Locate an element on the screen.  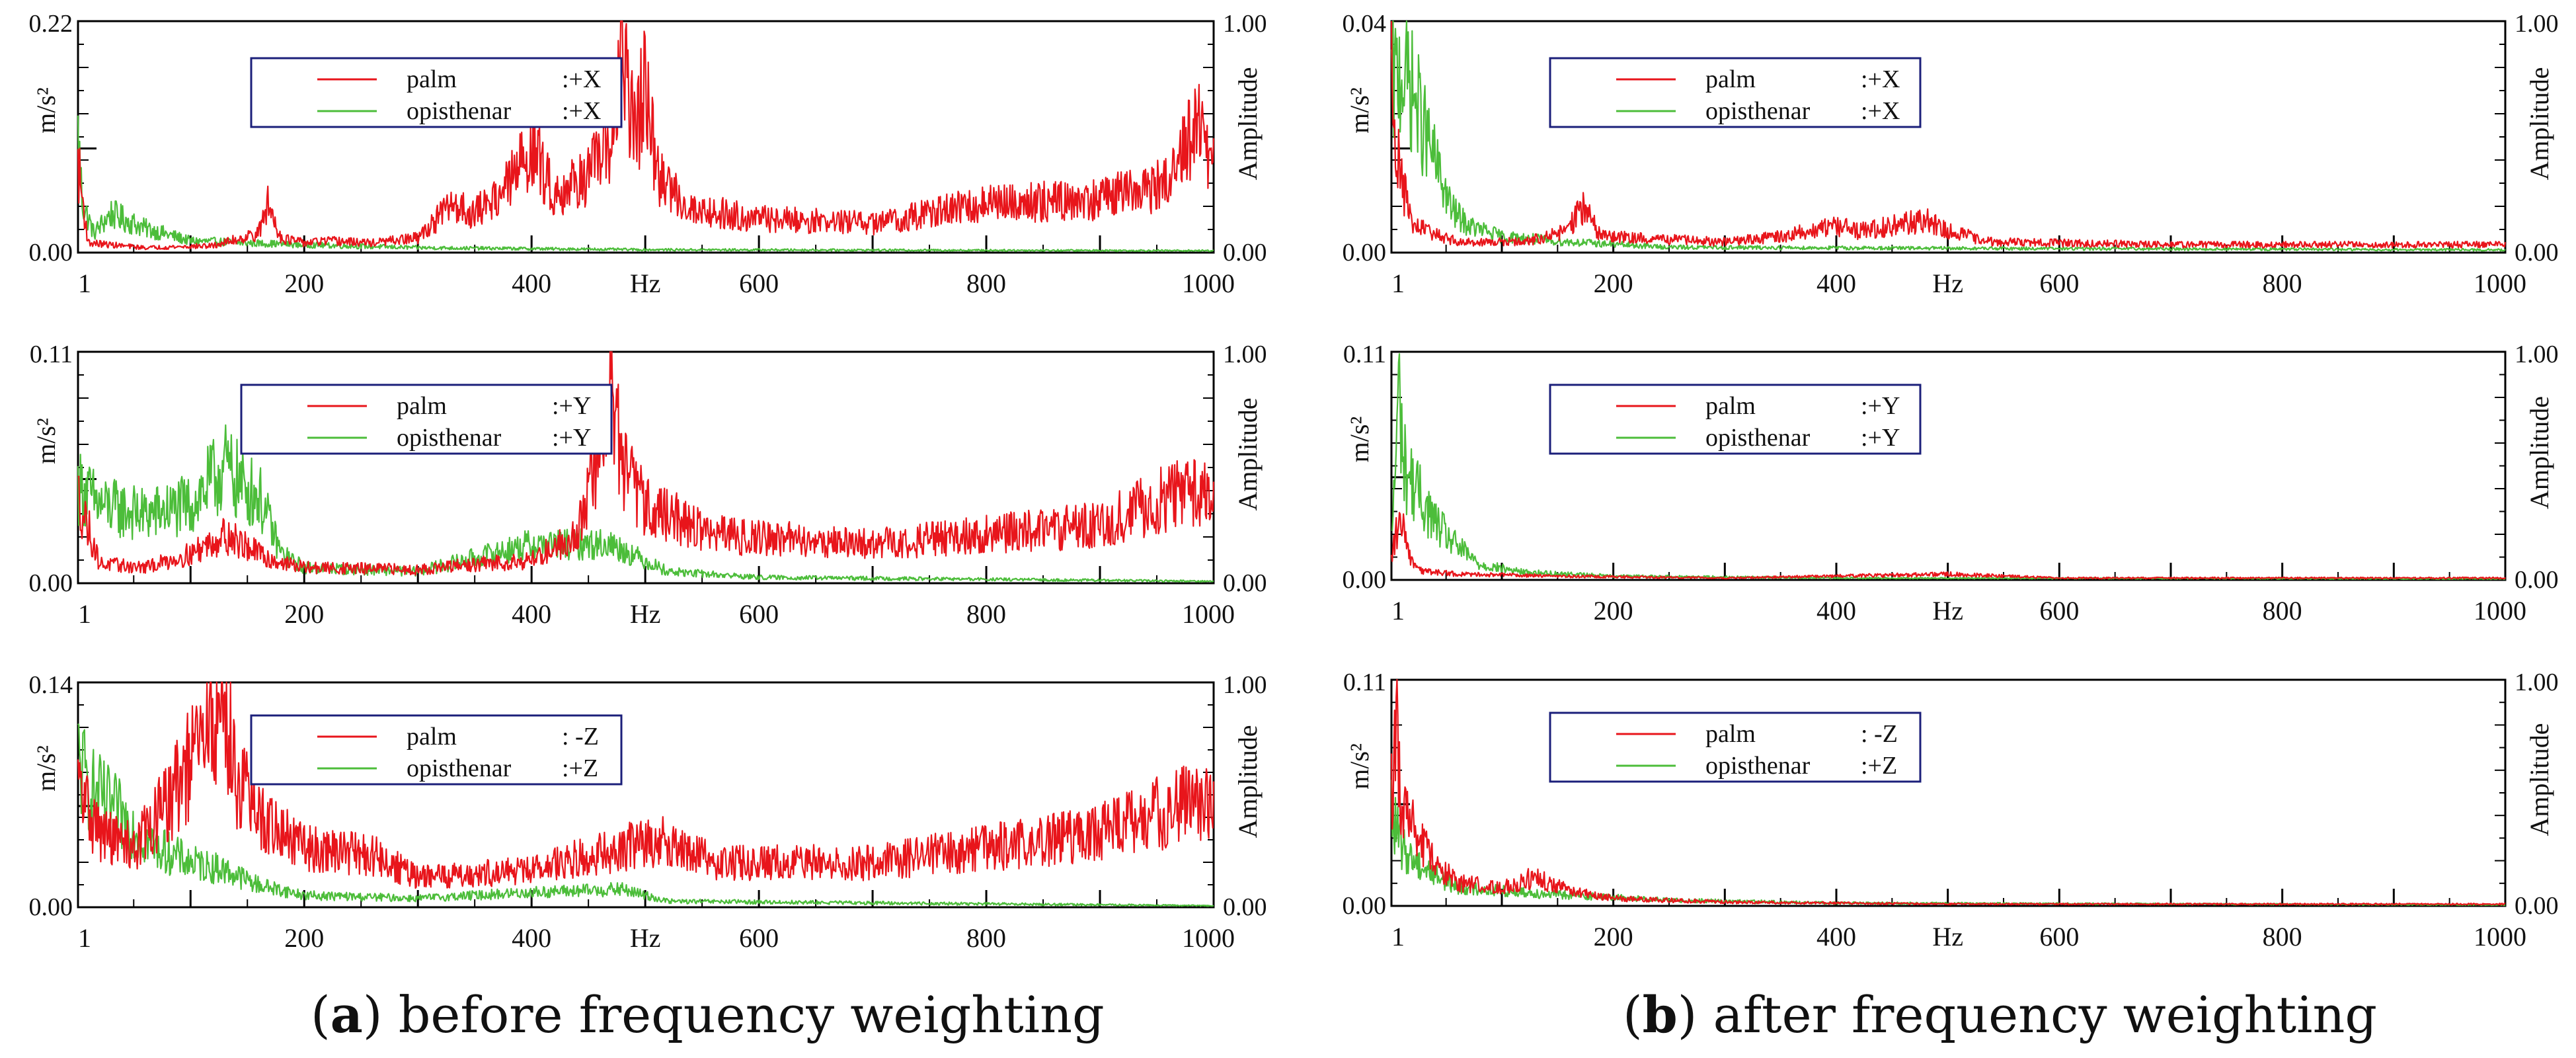
plot-frame is located at coordinates (1948, 137).